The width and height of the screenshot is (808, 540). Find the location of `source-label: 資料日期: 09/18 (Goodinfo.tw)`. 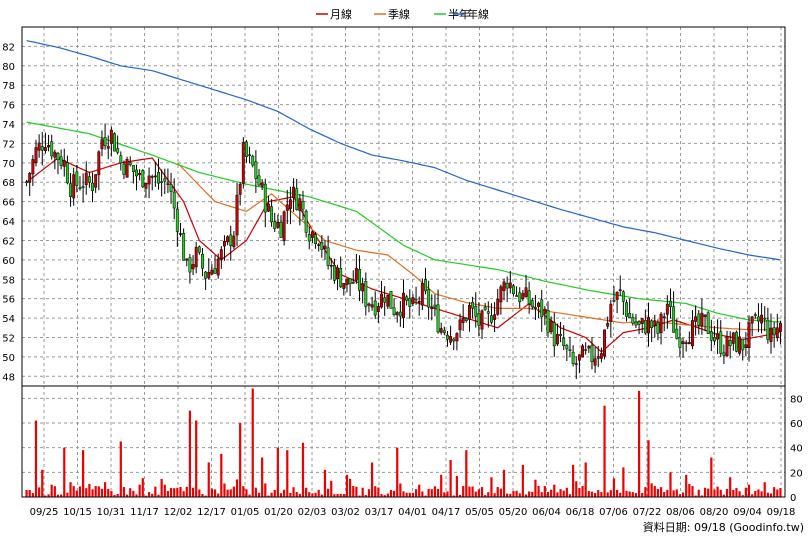

source-label: 資料日期: 09/18 (Goodinfo.tw) is located at coordinates (723, 527).